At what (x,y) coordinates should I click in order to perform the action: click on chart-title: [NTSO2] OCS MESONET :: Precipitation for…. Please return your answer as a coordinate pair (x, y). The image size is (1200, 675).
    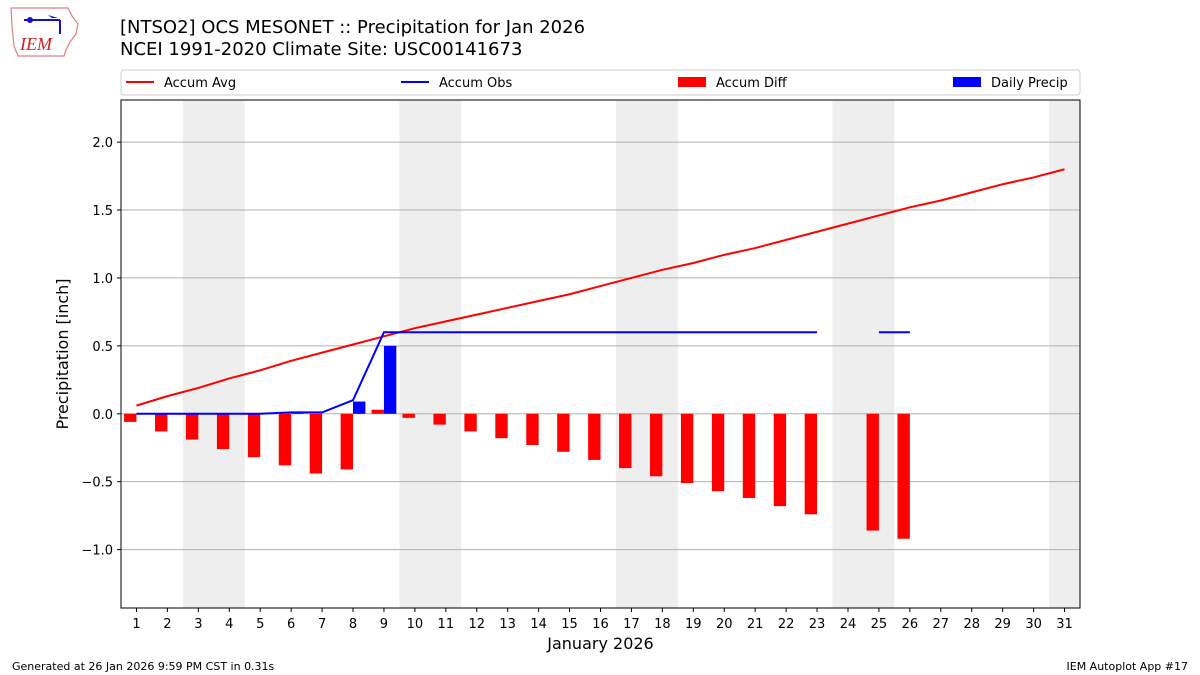
    Looking at the image, I should click on (353, 27).